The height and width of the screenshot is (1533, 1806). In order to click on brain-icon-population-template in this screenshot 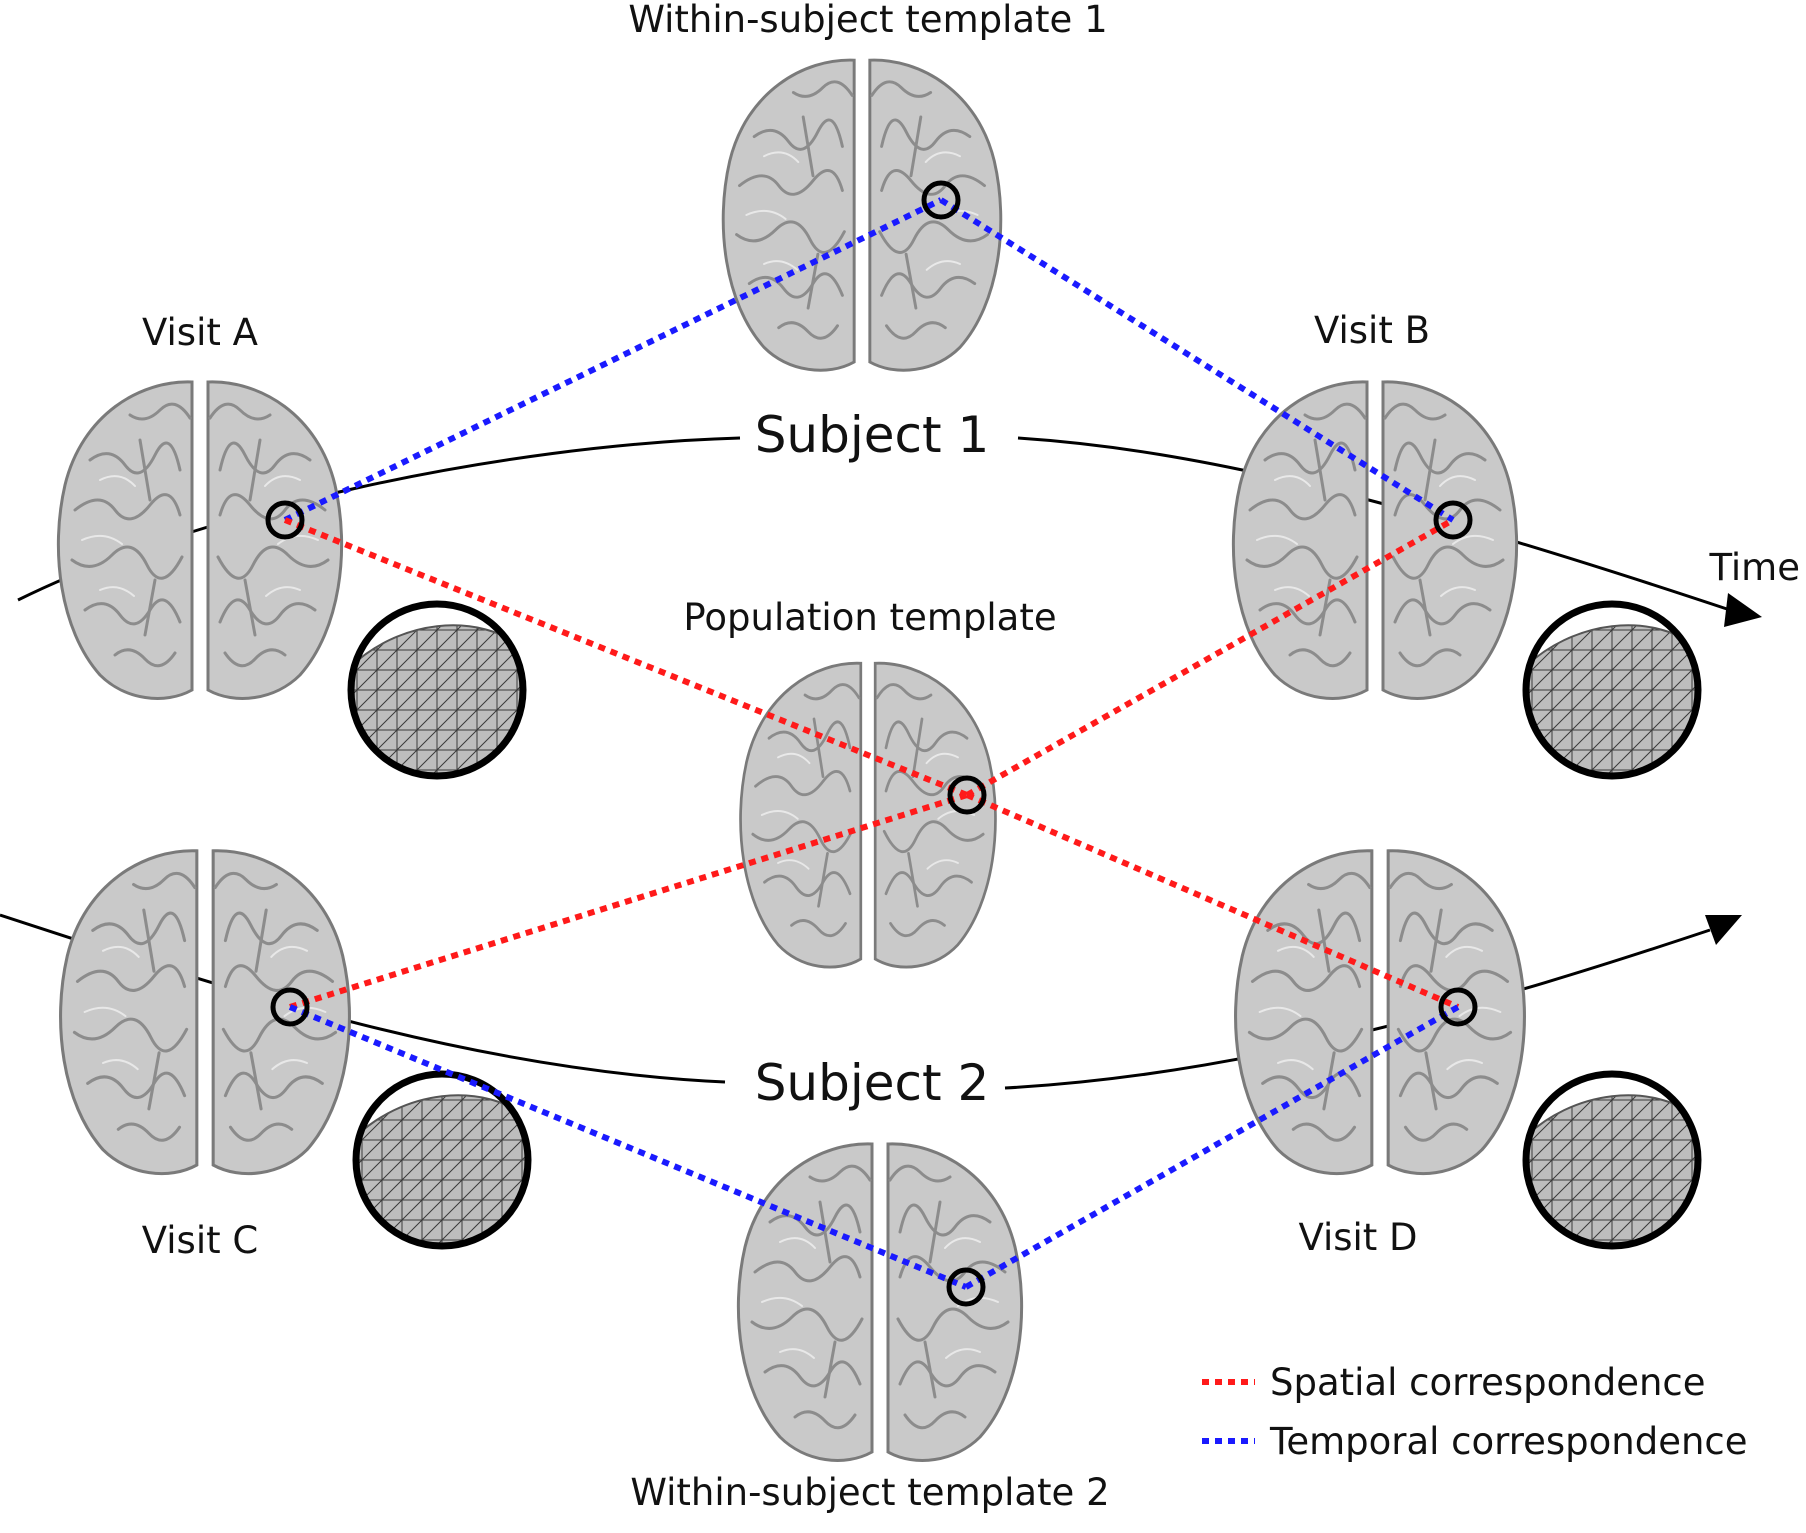, I will do `click(868, 815)`.